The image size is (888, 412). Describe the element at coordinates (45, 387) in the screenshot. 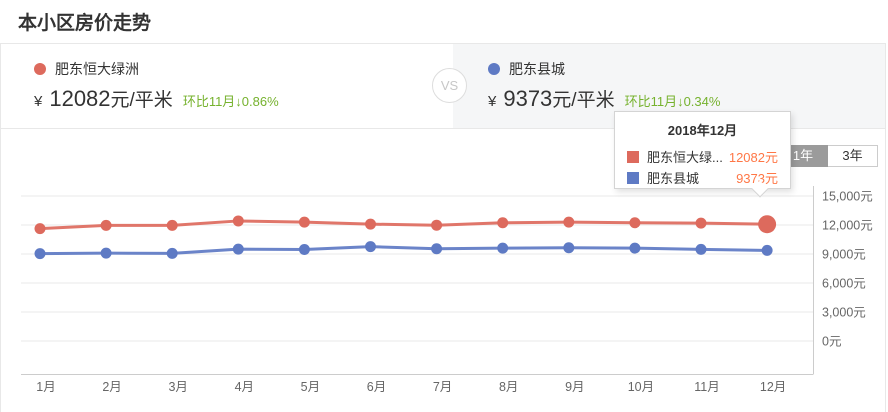

I see `x-axis-tick-label: 1月` at that location.